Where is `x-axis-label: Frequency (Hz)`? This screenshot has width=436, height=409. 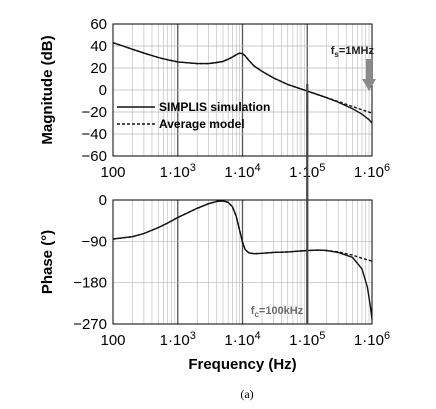
x-axis-label: Frequency (Hz) is located at coordinates (242, 364).